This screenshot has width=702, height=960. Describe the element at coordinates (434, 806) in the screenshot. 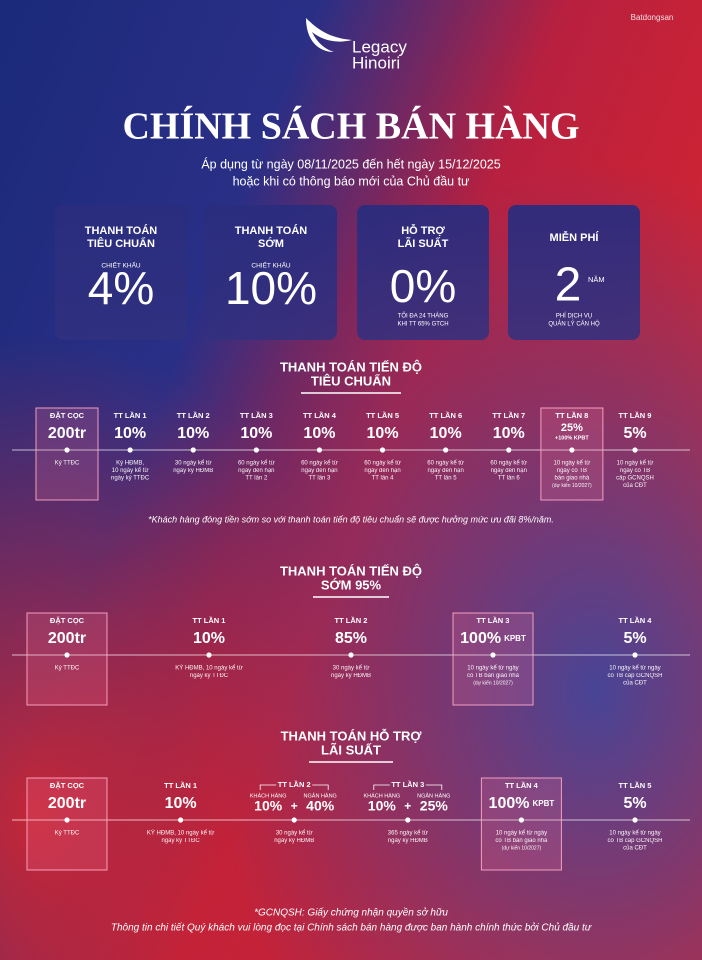

I see `part-value: 25%` at that location.